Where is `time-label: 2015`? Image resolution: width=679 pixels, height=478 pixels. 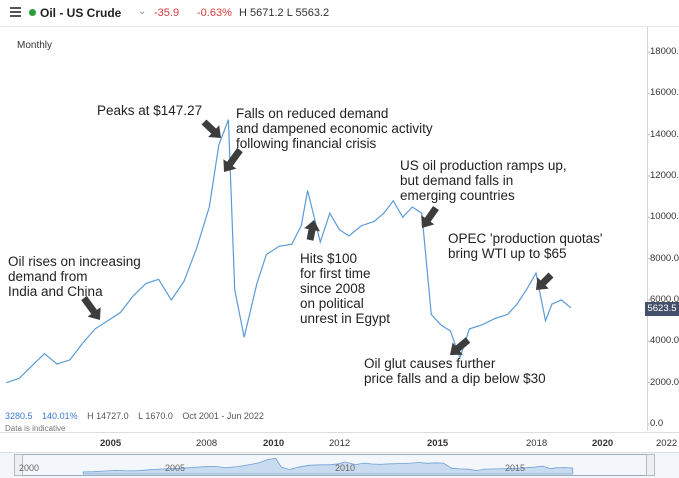
time-label: 2015 is located at coordinates (438, 443).